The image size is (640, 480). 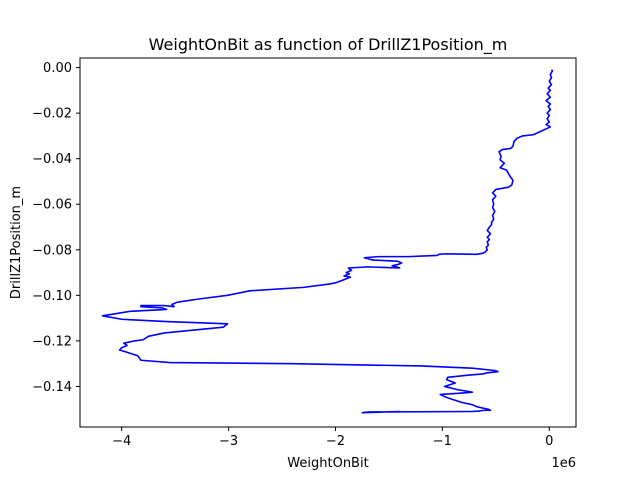 I want to click on x-tick-label: −4, so click(x=121, y=441).